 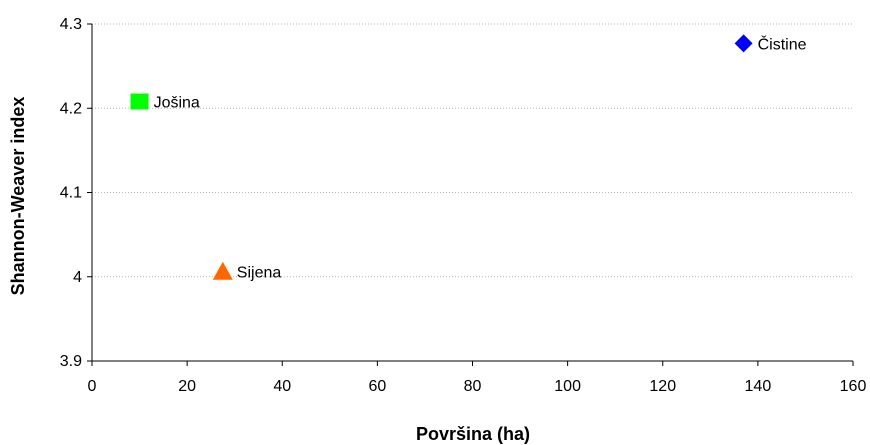 I want to click on x-tick-label: 0, so click(x=92, y=386).